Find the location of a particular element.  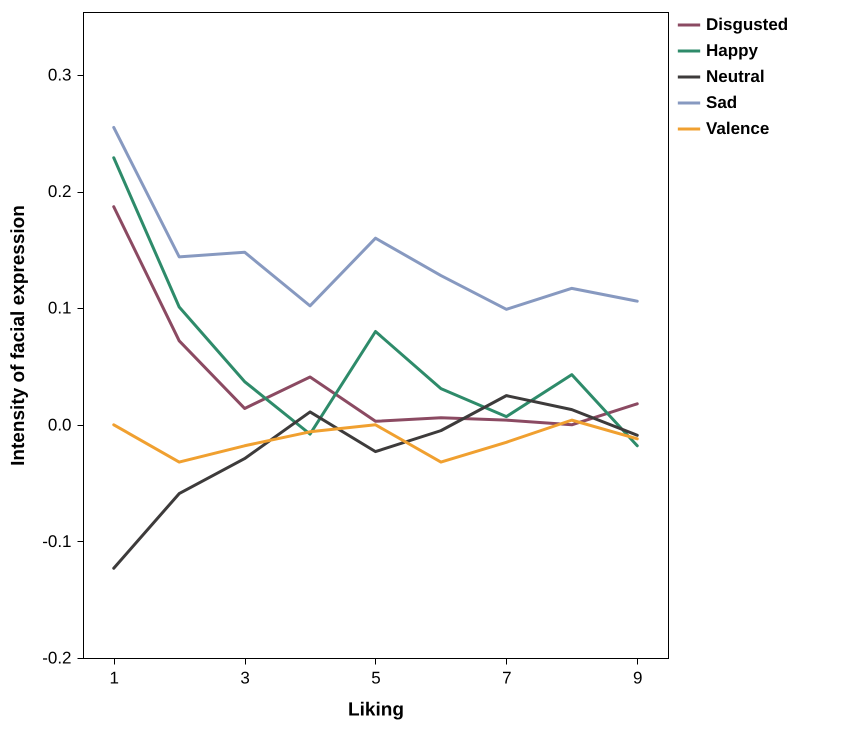

x-tick-label: 1 is located at coordinates (114, 678).